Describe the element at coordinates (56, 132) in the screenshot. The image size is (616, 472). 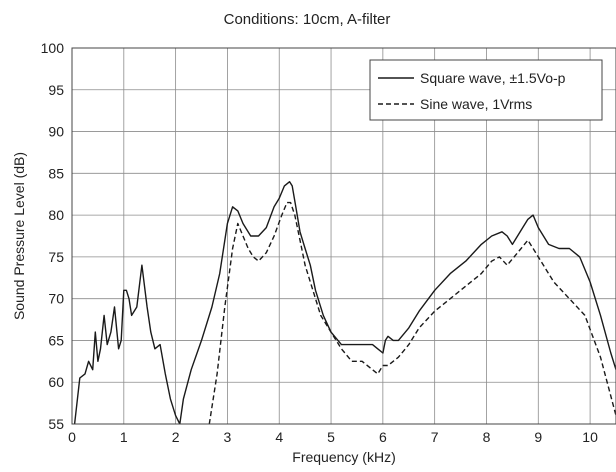
I see `y-tick-label: 90` at that location.